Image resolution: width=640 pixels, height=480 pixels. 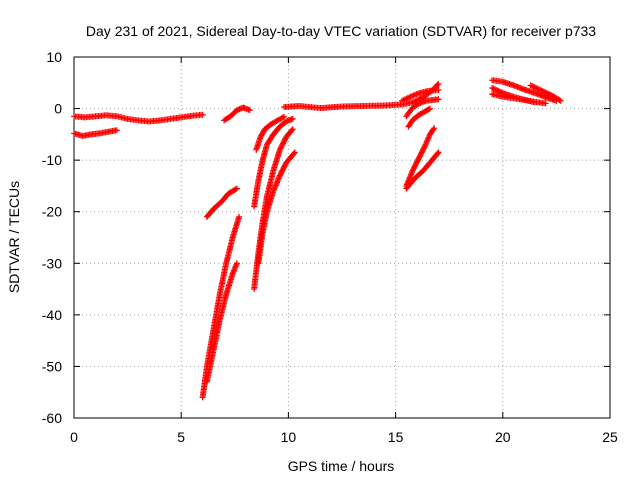 What do you see at coordinates (52, 418) in the screenshot?
I see `y-tick-label: -60` at bounding box center [52, 418].